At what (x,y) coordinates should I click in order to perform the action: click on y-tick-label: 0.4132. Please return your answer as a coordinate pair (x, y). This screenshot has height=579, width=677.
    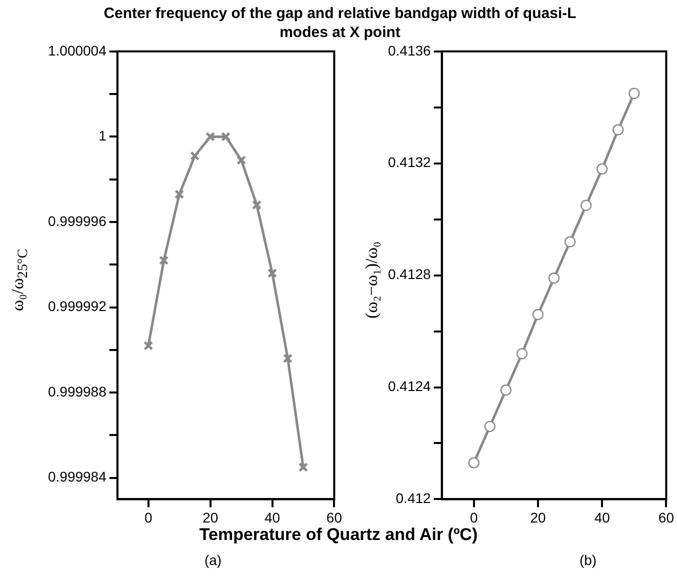
    Looking at the image, I should click on (410, 162).